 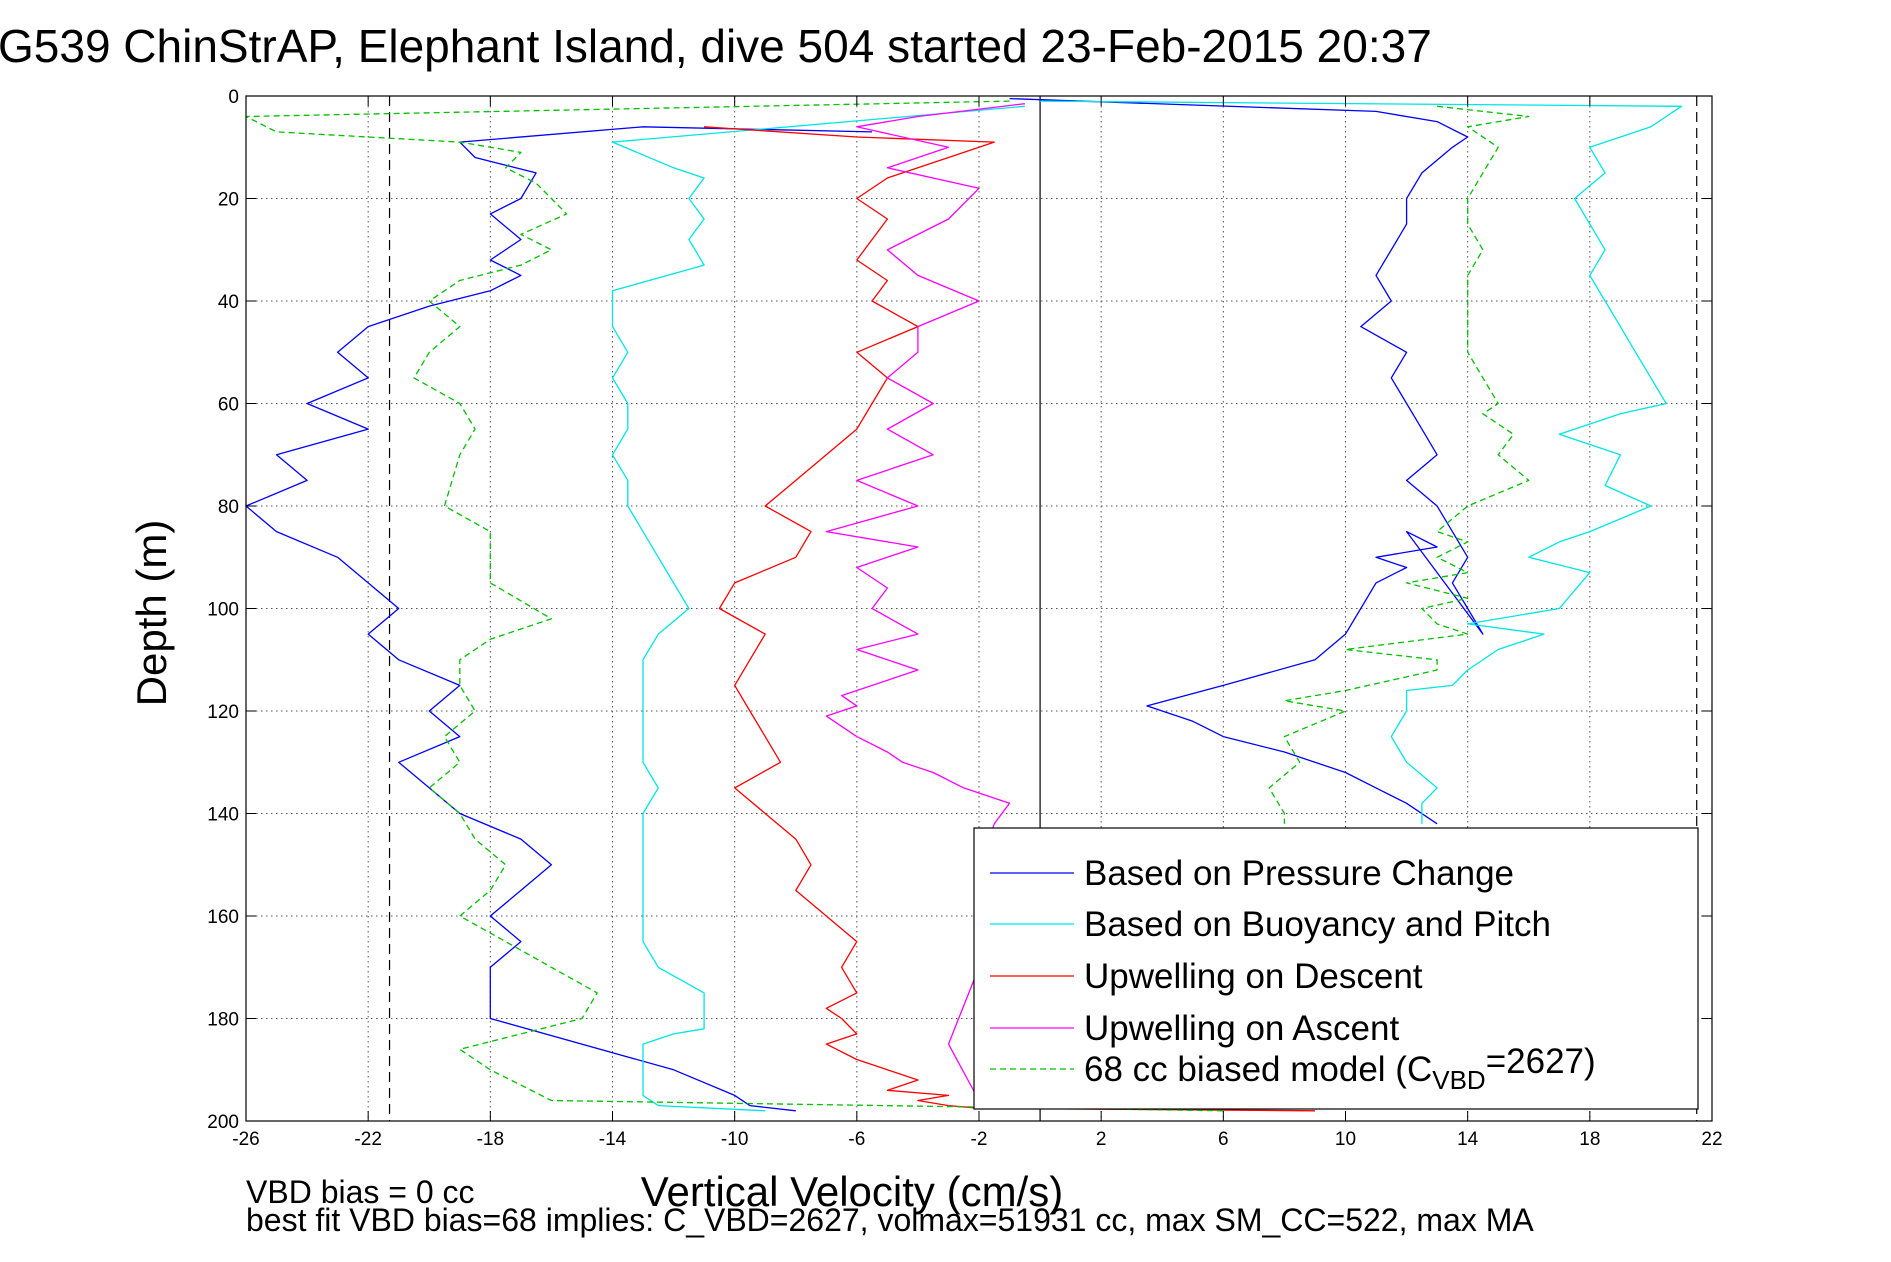 I want to click on series-line-1-ascent, so click(x=1246, y=461).